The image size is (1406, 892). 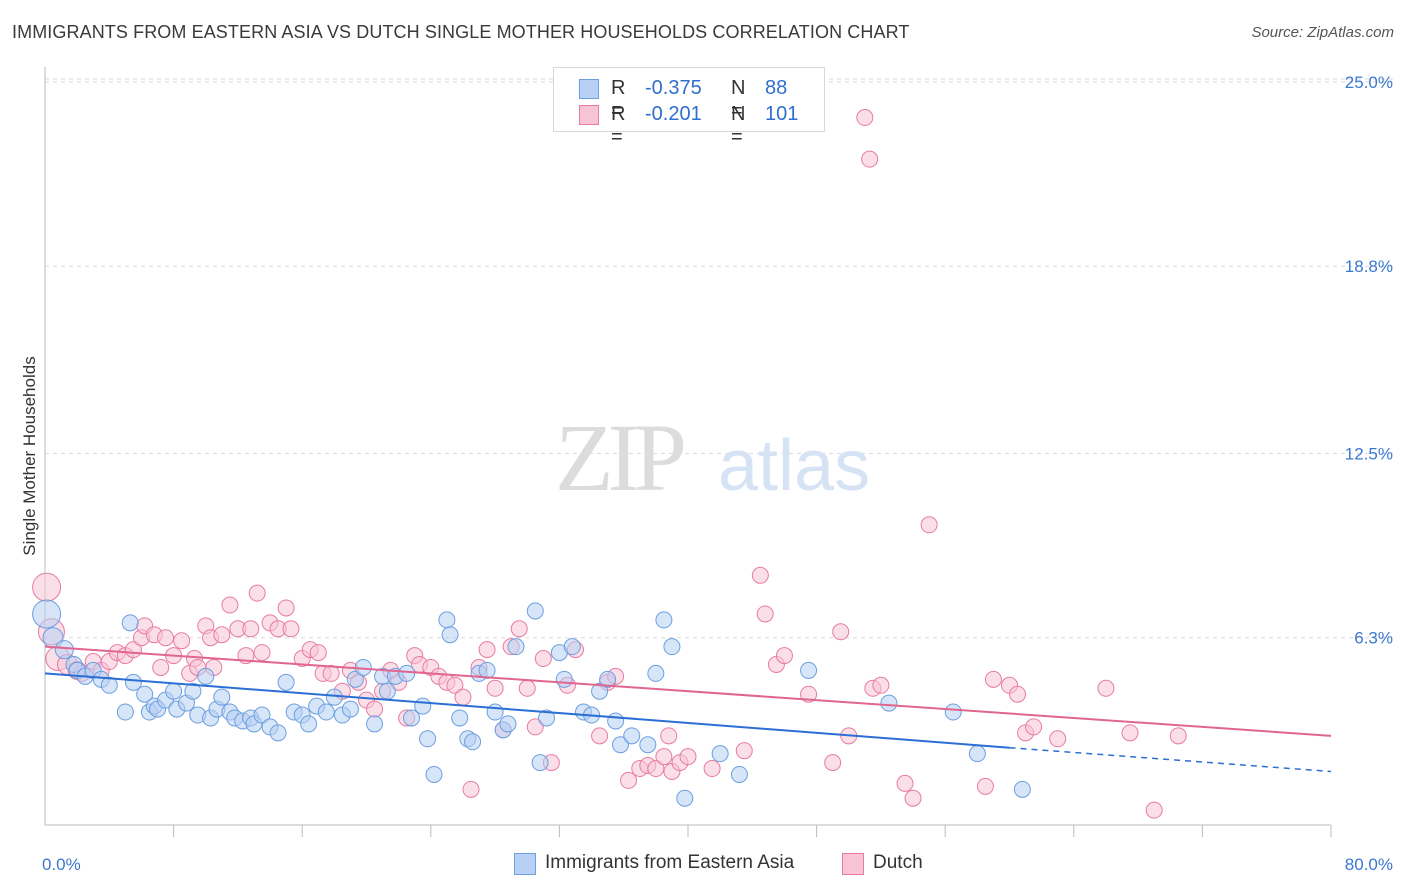 I want to click on x-tick-label: 0.0%, so click(x=61, y=864).